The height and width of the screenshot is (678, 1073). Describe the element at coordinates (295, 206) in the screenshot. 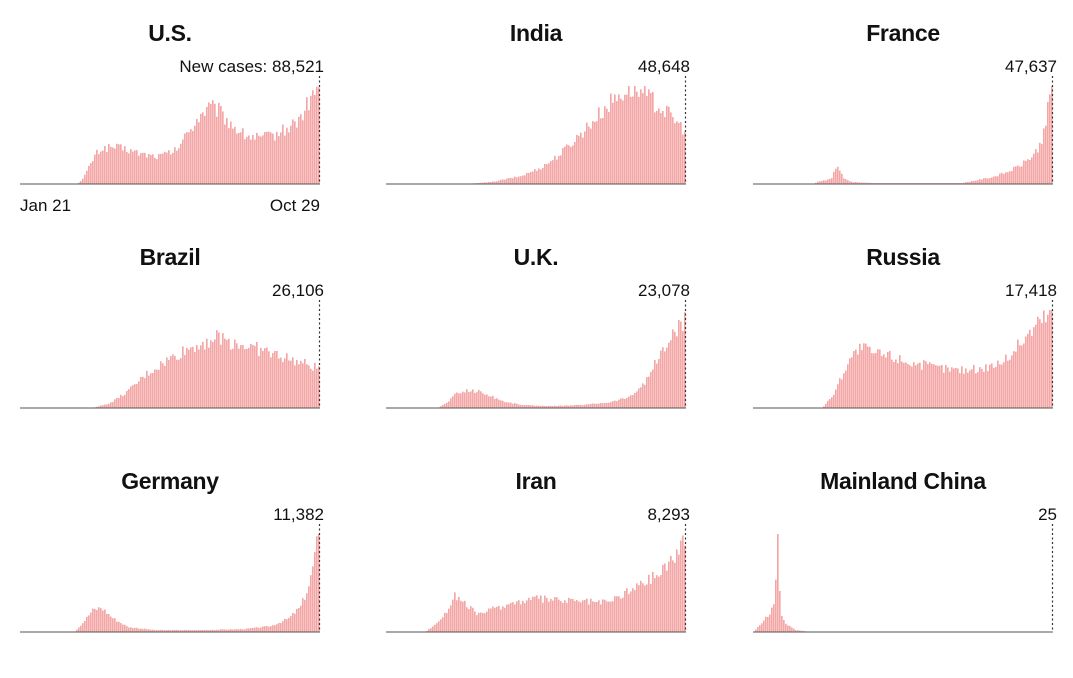

I see `x-end-label: Oct 29` at that location.